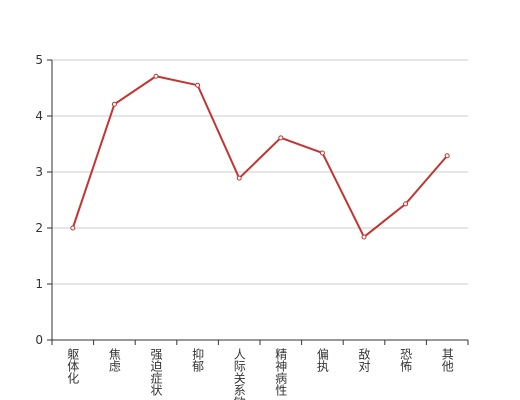 This screenshot has width=520, height=400. I want to click on y-tick-label: 3, so click(39, 172).